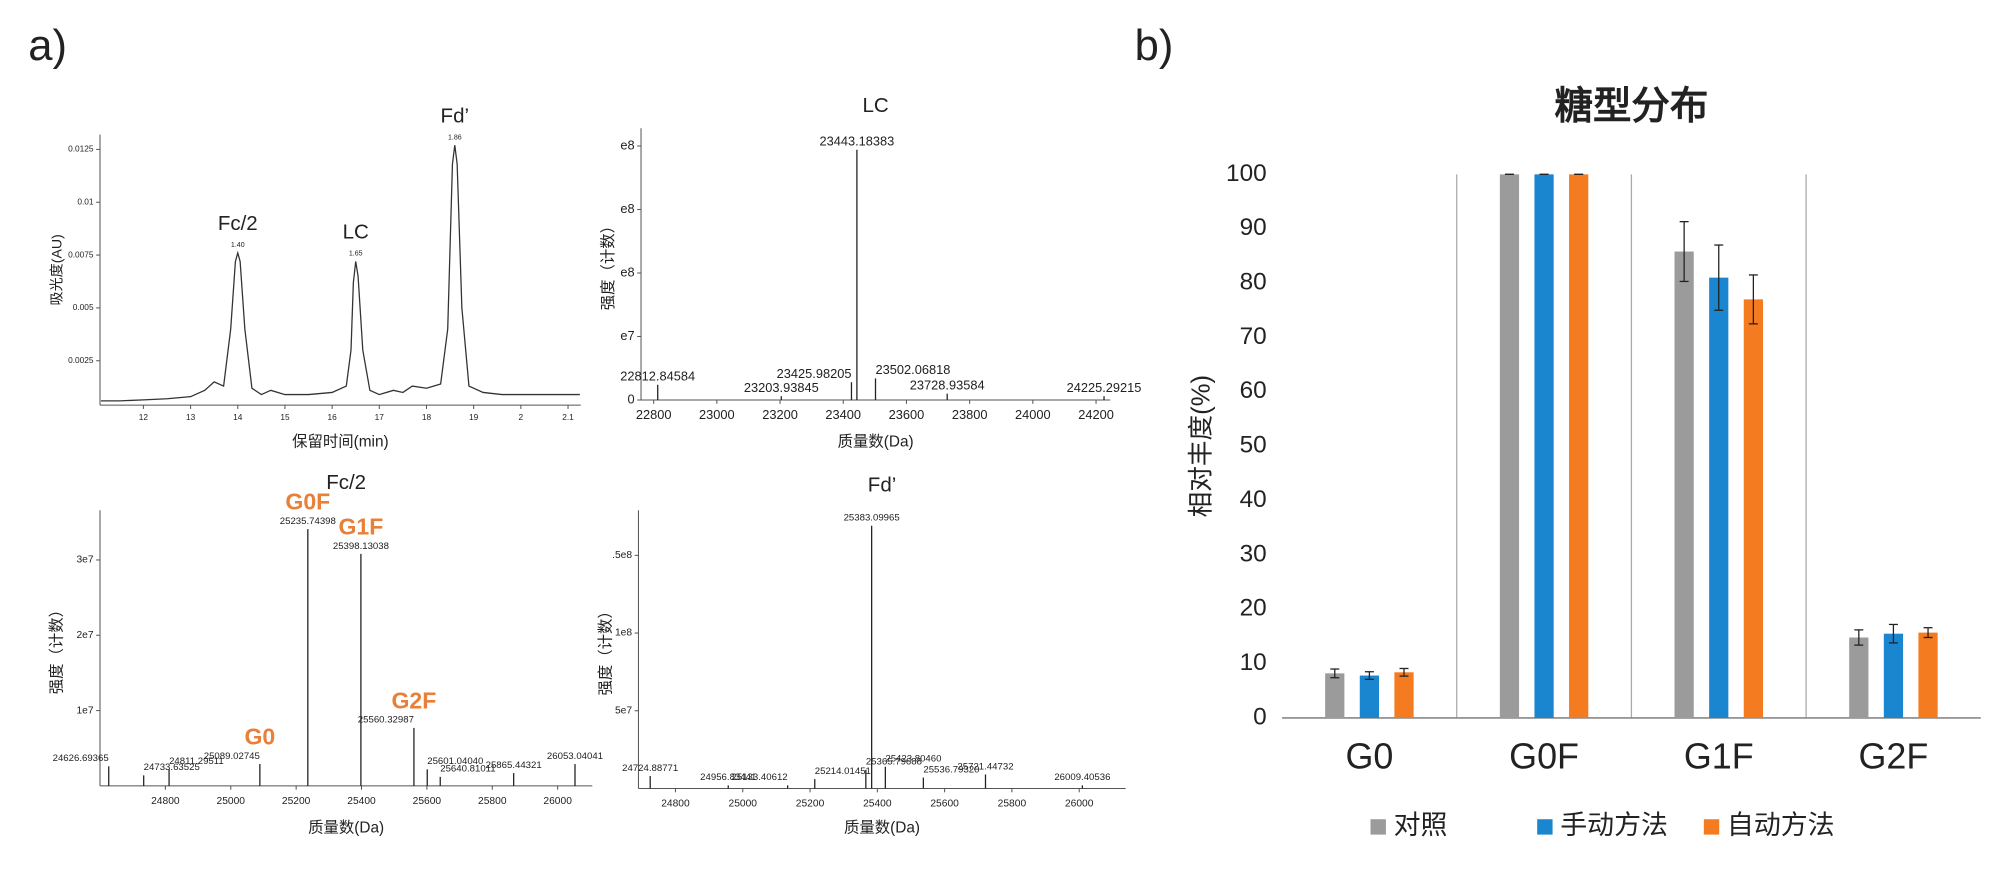 The width and height of the screenshot is (2000, 870). Describe the element at coordinates (913, 759) in the screenshot. I see `peak-label: 25423.80460` at that location.